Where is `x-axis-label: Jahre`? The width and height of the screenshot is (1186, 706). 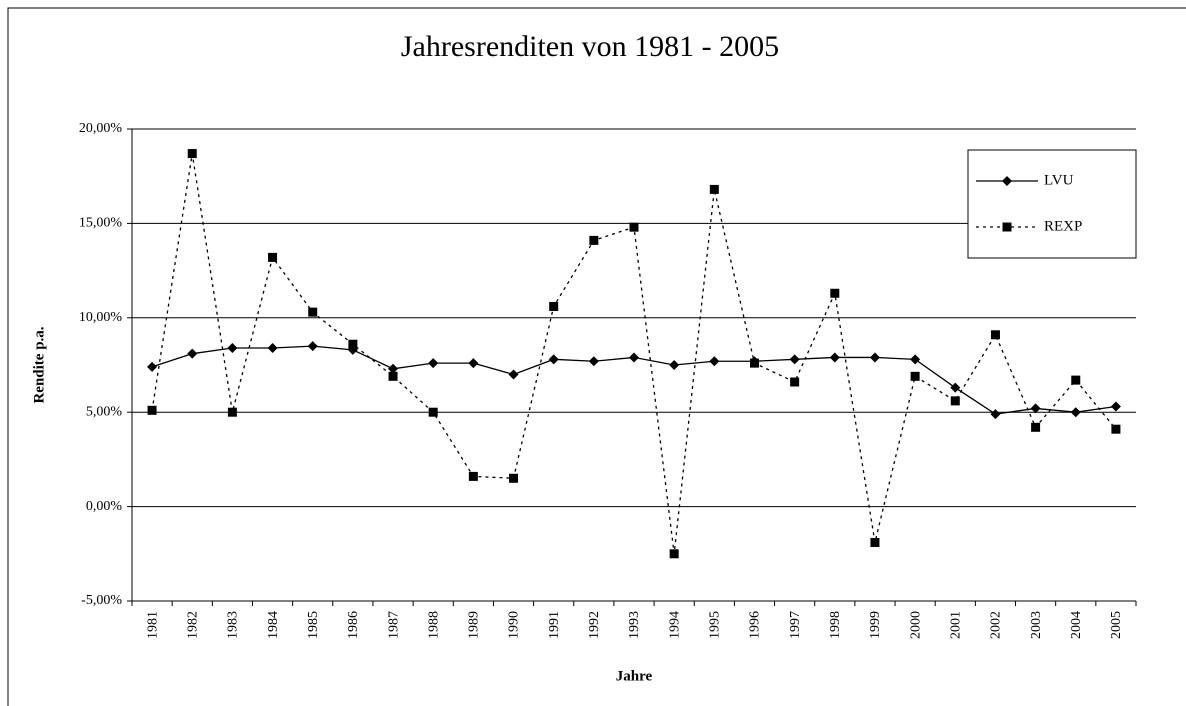
x-axis-label: Jahre is located at coordinates (634, 676).